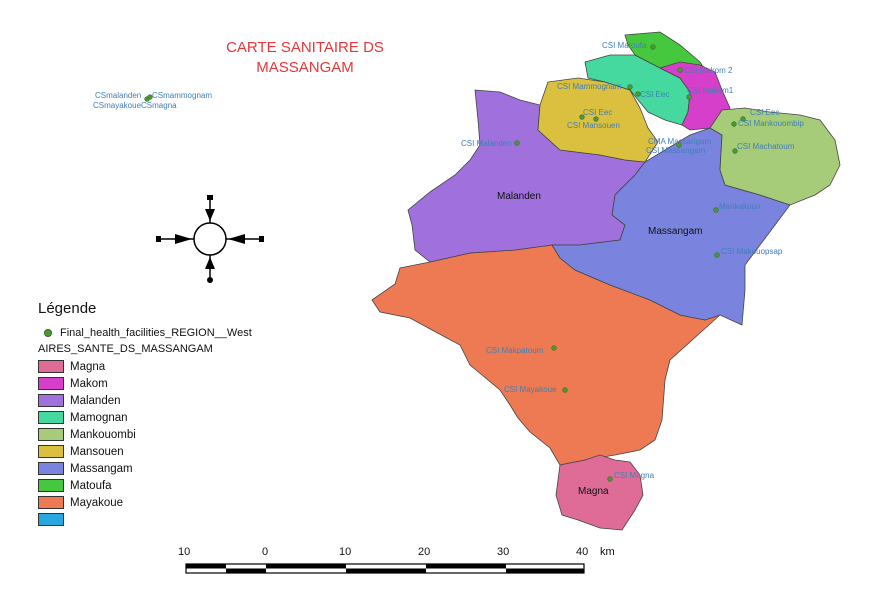 This screenshot has height=592, width=875. What do you see at coordinates (182, 95) in the screenshot?
I see `facility-label: CSmammognam` at bounding box center [182, 95].